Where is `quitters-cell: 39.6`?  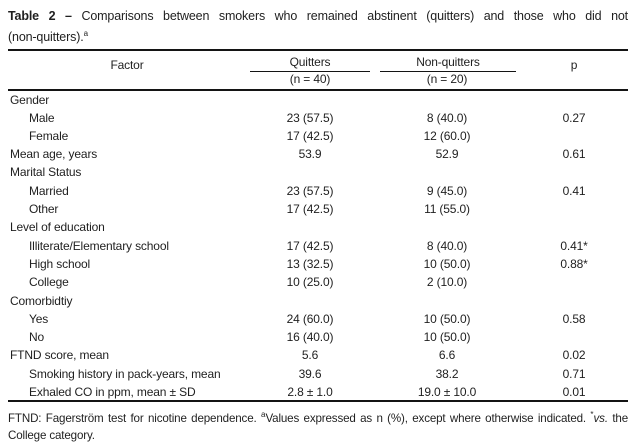
quitters-cell: 39.6 is located at coordinates (310, 373).